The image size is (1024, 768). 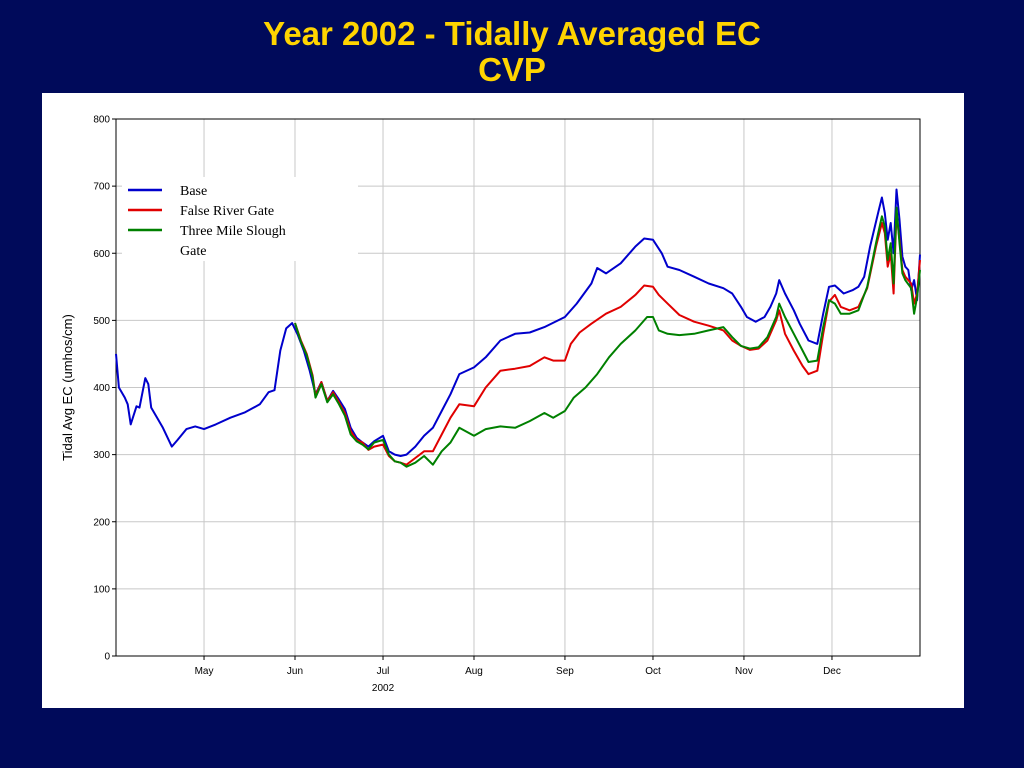 I want to click on x-tick-label: Jun, so click(x=295, y=671).